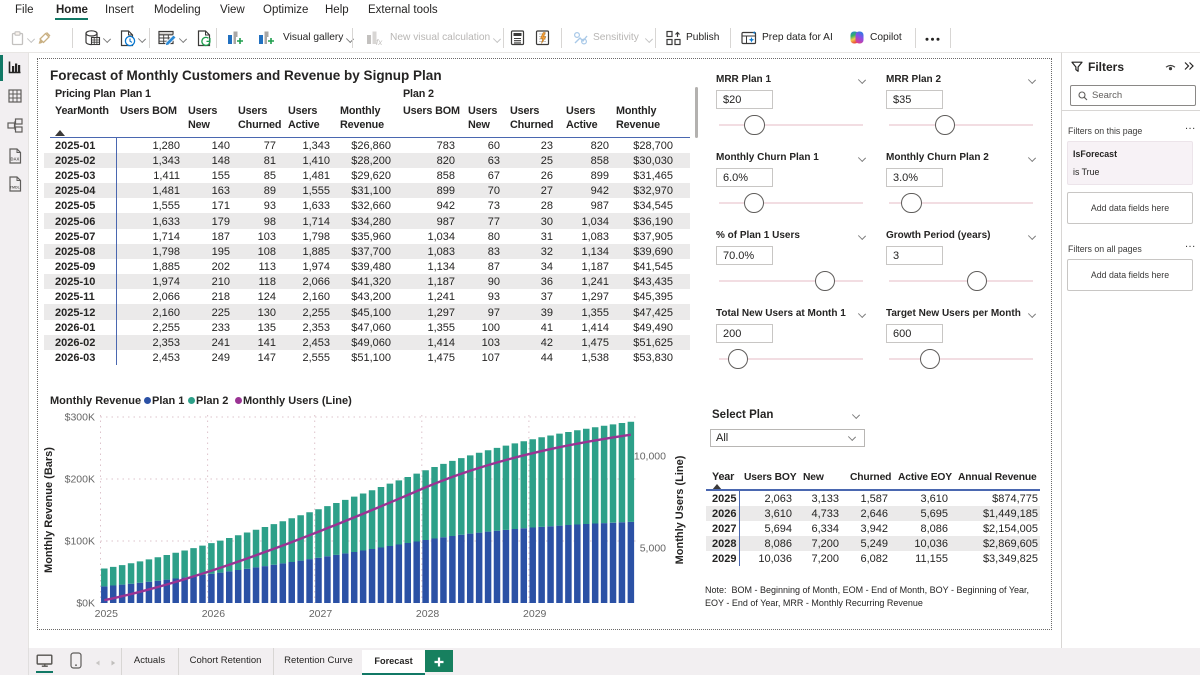 Image resolution: width=1200 pixels, height=675 pixels. I want to click on svg-text: 2029, so click(535, 614).